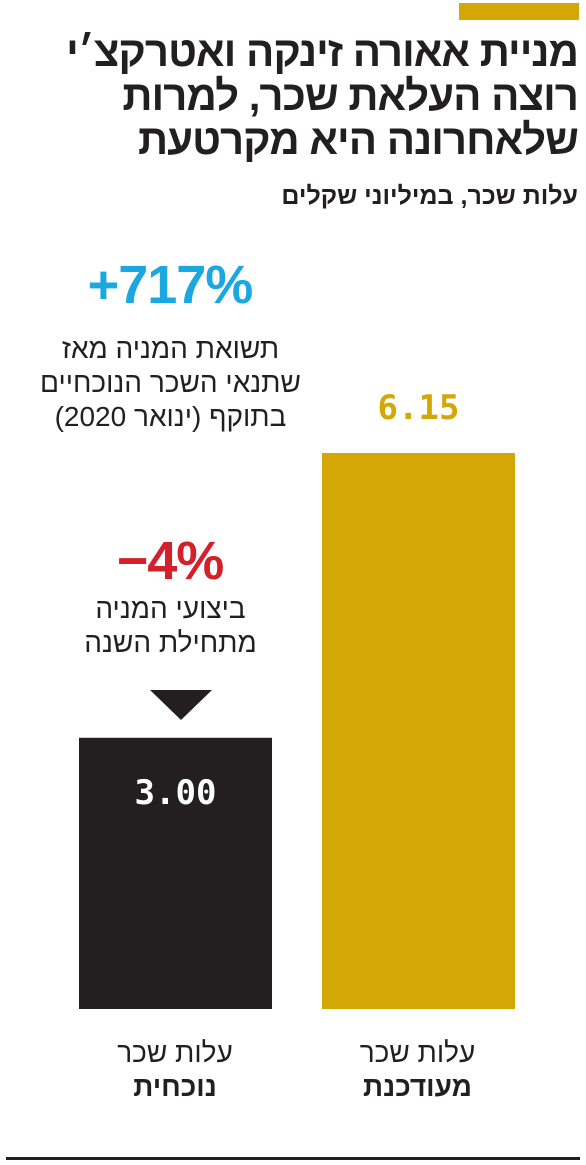 The image size is (586, 1165). I want to click on data-label-updated: 6.15, so click(419, 408).